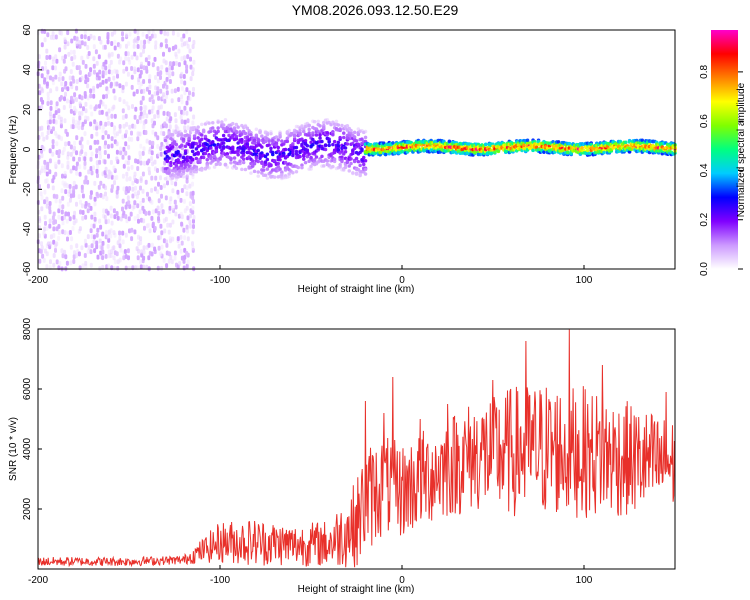 Image resolution: width=750 pixels, height=600 pixels. What do you see at coordinates (704, 269) in the screenshot?
I see `colorbar-tick-label: 0.0` at bounding box center [704, 269].